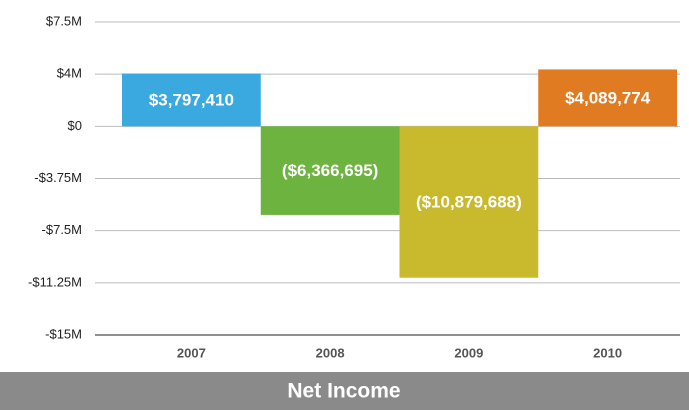 Image resolution: width=689 pixels, height=410 pixels. Describe the element at coordinates (55, 281) in the screenshot. I see `y-tick-label: -$11.25M` at that location.